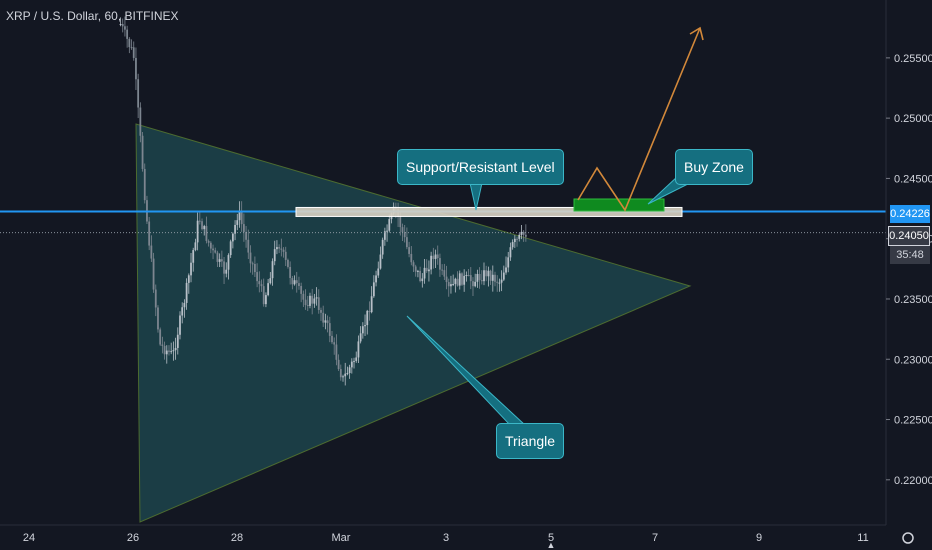 The image size is (932, 550). Describe the element at coordinates (910, 214) in the screenshot. I see `level-price-badge: 0.24226` at that location.